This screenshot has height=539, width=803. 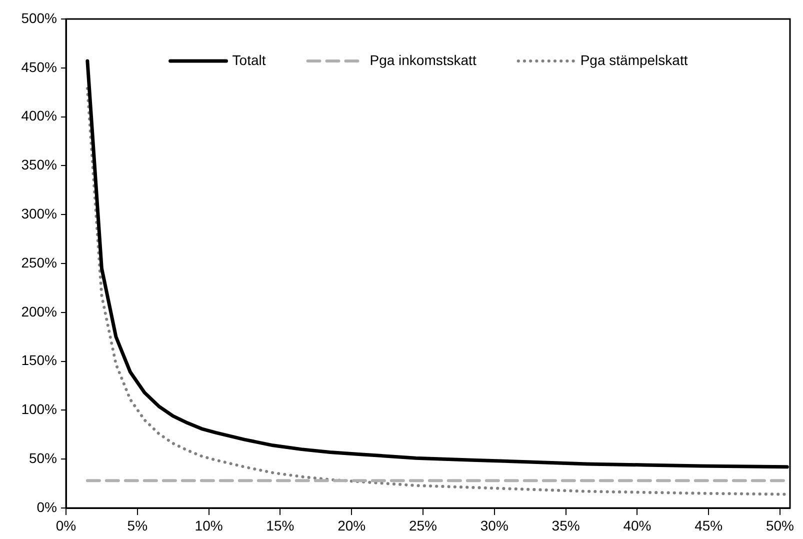 I want to click on y-tick-label: 300%, so click(x=39, y=213).